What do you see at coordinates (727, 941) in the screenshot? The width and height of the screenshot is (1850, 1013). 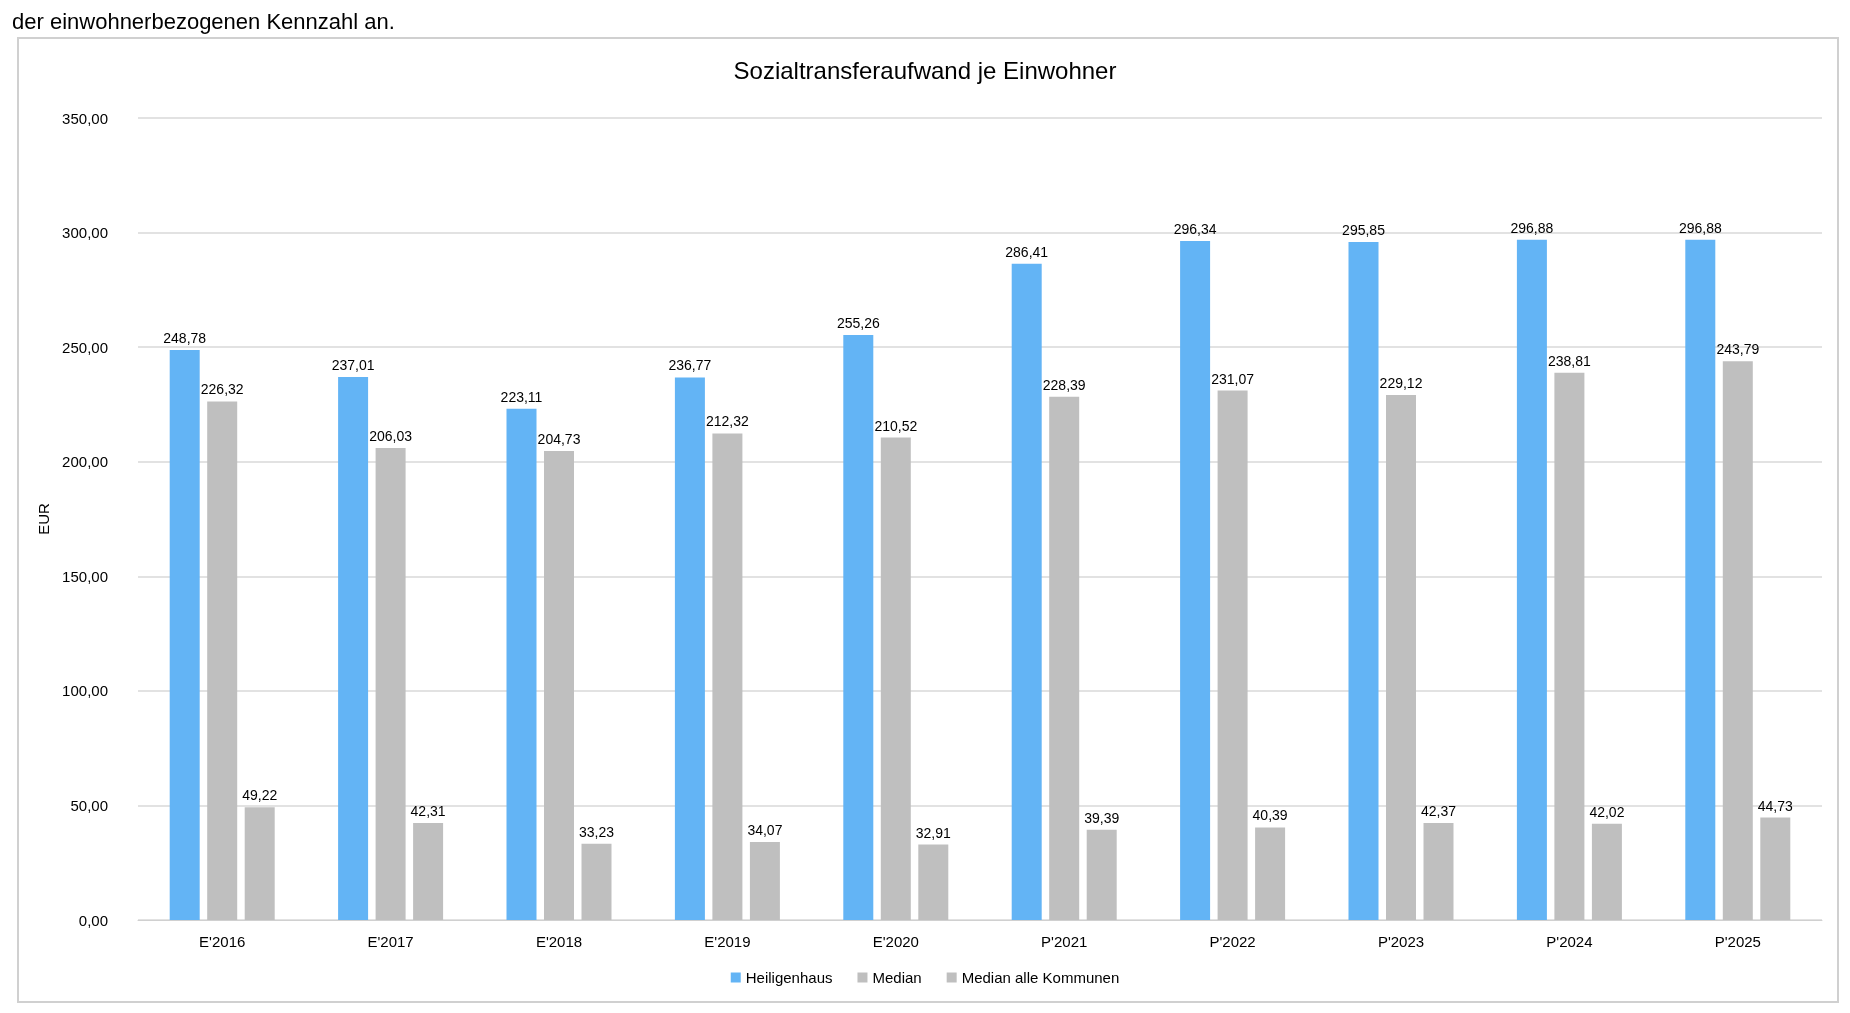 I see `x-tick-label: E'2019` at bounding box center [727, 941].